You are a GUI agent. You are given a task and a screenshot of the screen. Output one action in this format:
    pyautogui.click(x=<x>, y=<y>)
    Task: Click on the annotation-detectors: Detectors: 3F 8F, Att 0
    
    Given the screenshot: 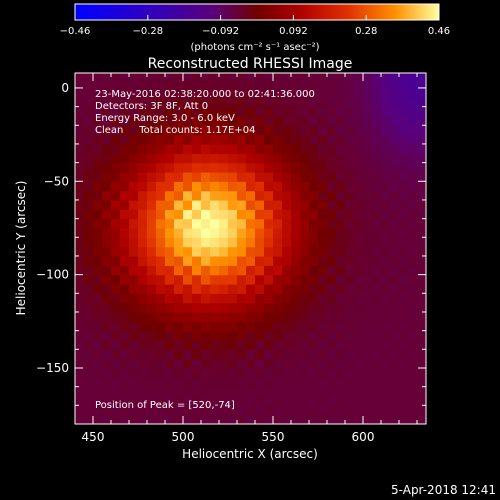 What is the action you would take?
    pyautogui.click(x=151, y=106)
    